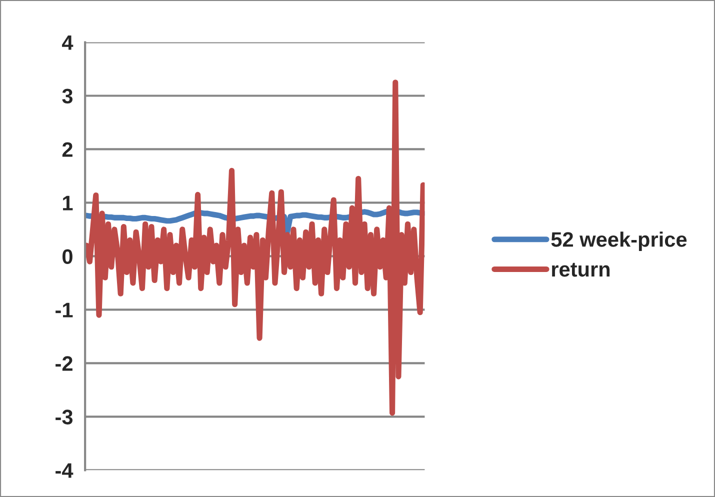 The width and height of the screenshot is (715, 497). What do you see at coordinates (581, 269) in the screenshot?
I see `legend-label: return` at bounding box center [581, 269].